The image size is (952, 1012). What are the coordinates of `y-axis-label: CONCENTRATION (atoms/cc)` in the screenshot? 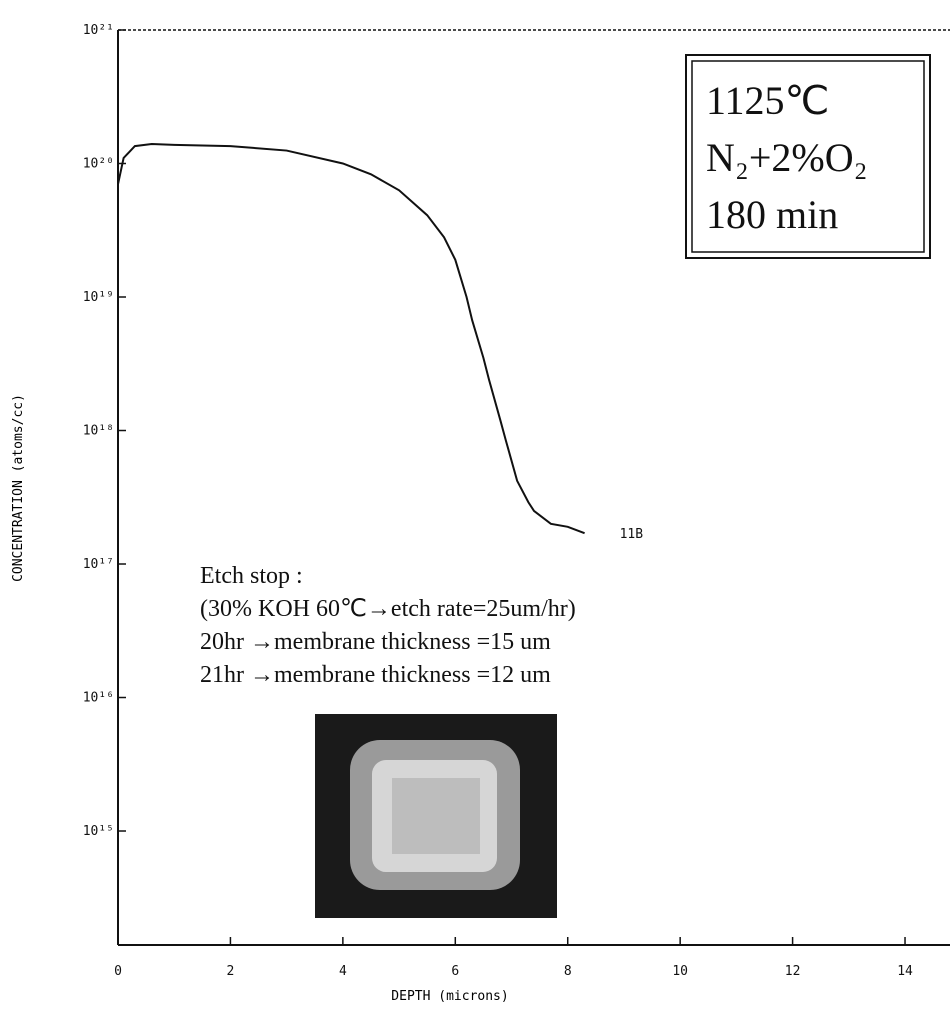 It's located at (18, 488).